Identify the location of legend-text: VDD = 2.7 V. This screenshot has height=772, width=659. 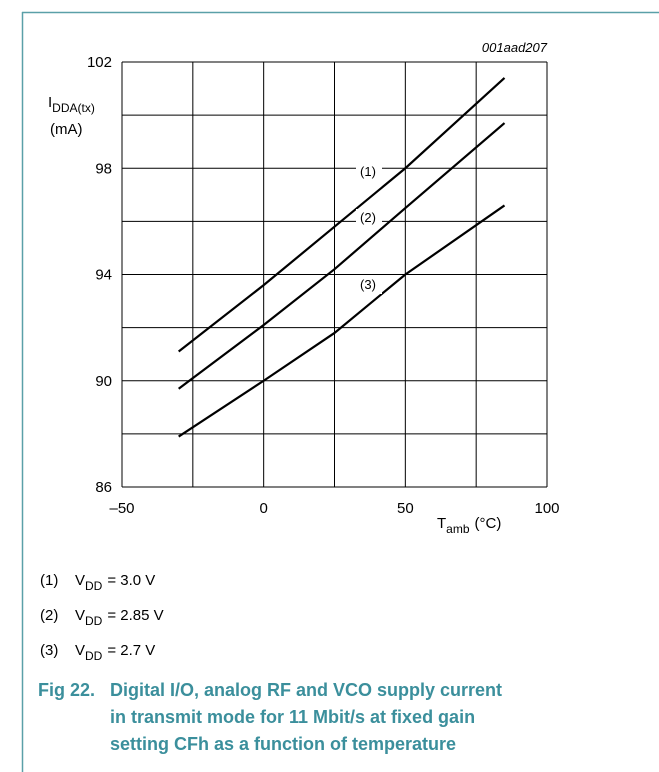
(115, 652).